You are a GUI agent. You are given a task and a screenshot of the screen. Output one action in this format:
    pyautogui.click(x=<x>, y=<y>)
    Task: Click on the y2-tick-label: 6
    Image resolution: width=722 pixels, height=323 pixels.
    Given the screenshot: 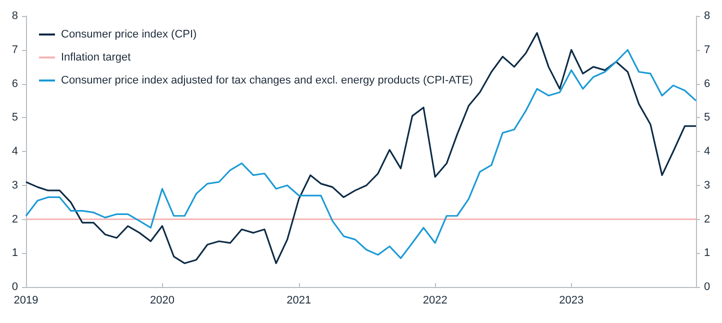 What is the action you would take?
    pyautogui.click(x=707, y=84)
    